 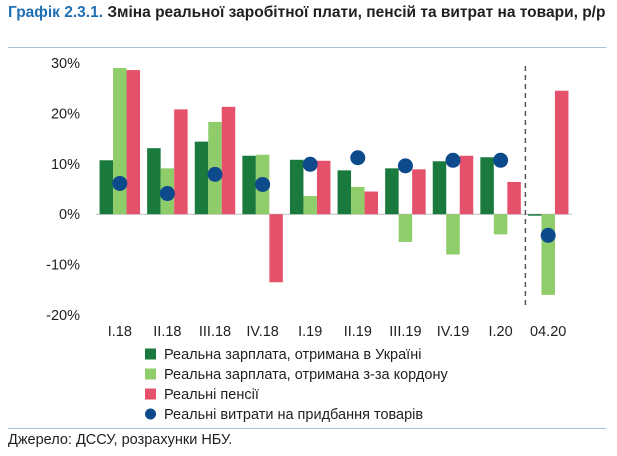 I want to click on y-tick-label: 20%, so click(x=65, y=114).